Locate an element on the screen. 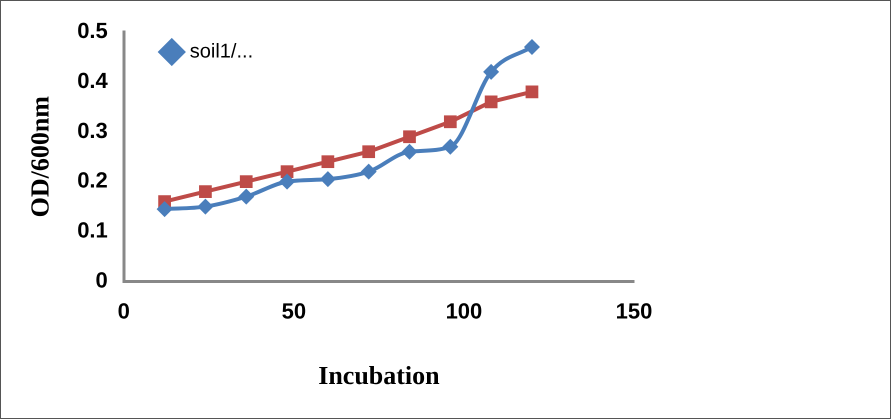 The width and height of the screenshot is (891, 419). x-tick-label: 150 is located at coordinates (634, 311).